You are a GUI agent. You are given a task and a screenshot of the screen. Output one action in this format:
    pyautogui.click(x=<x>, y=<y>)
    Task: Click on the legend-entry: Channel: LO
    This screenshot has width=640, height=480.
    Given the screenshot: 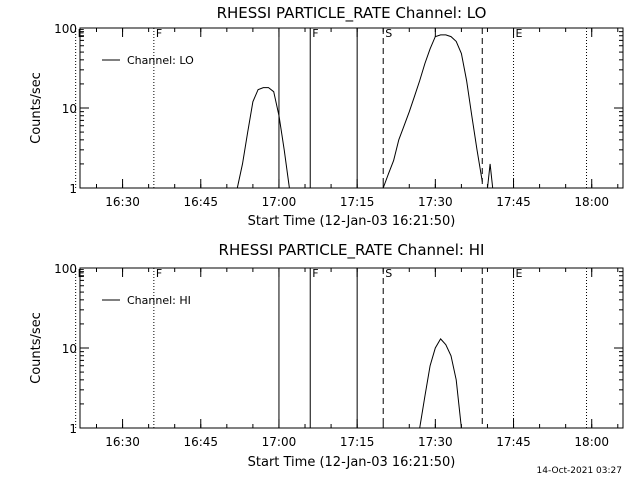 What is the action you would take?
    pyautogui.click(x=160, y=60)
    